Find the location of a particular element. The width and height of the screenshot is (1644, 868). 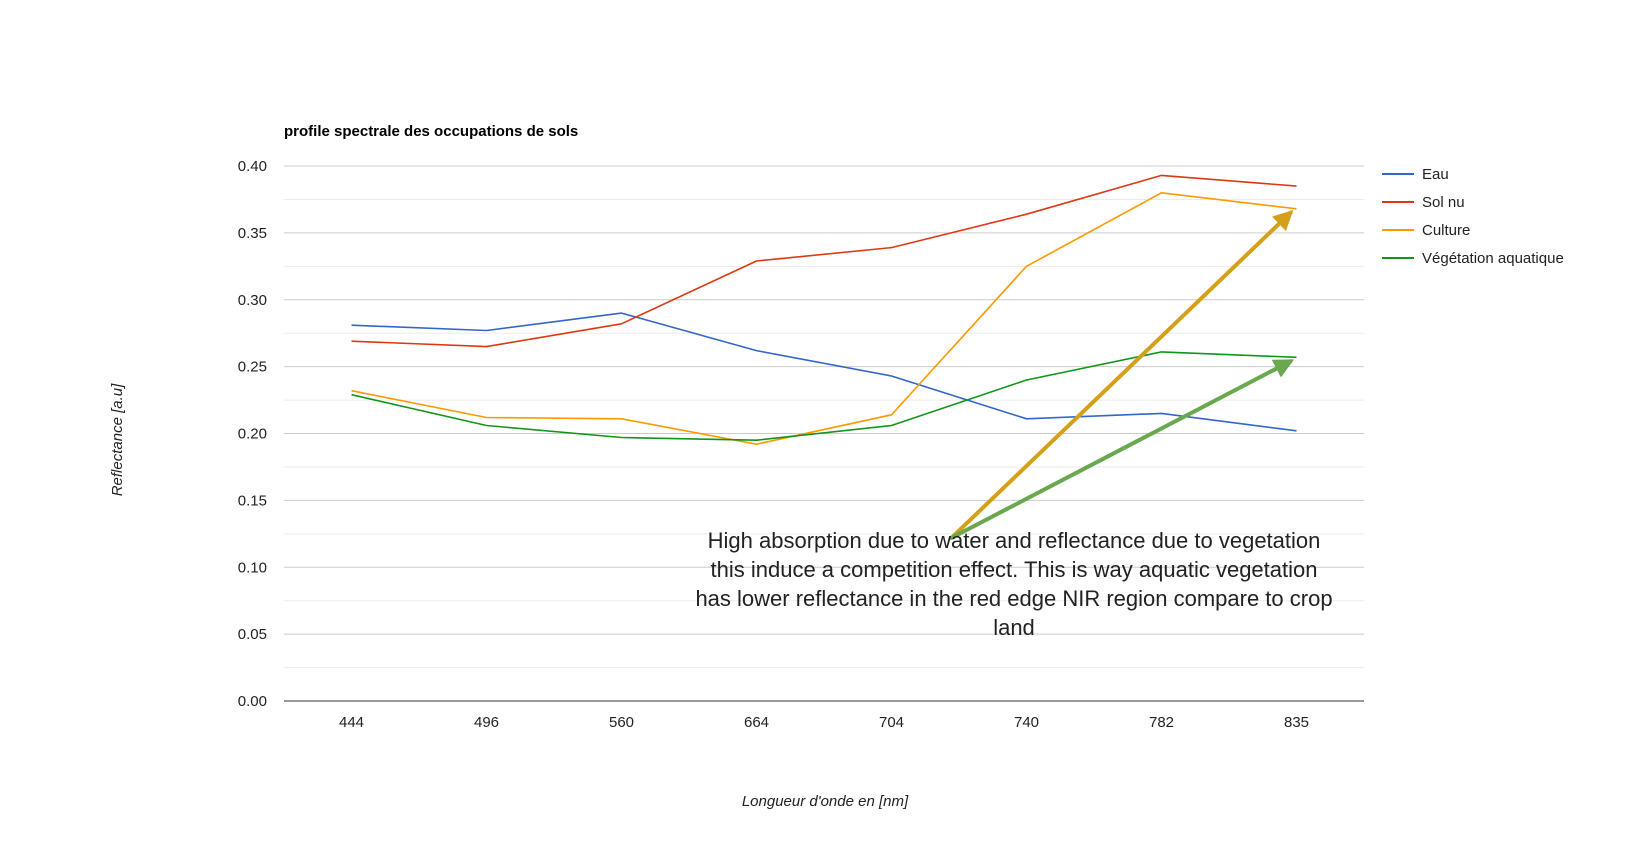

y-tick-label: 0.00 is located at coordinates (252, 701).